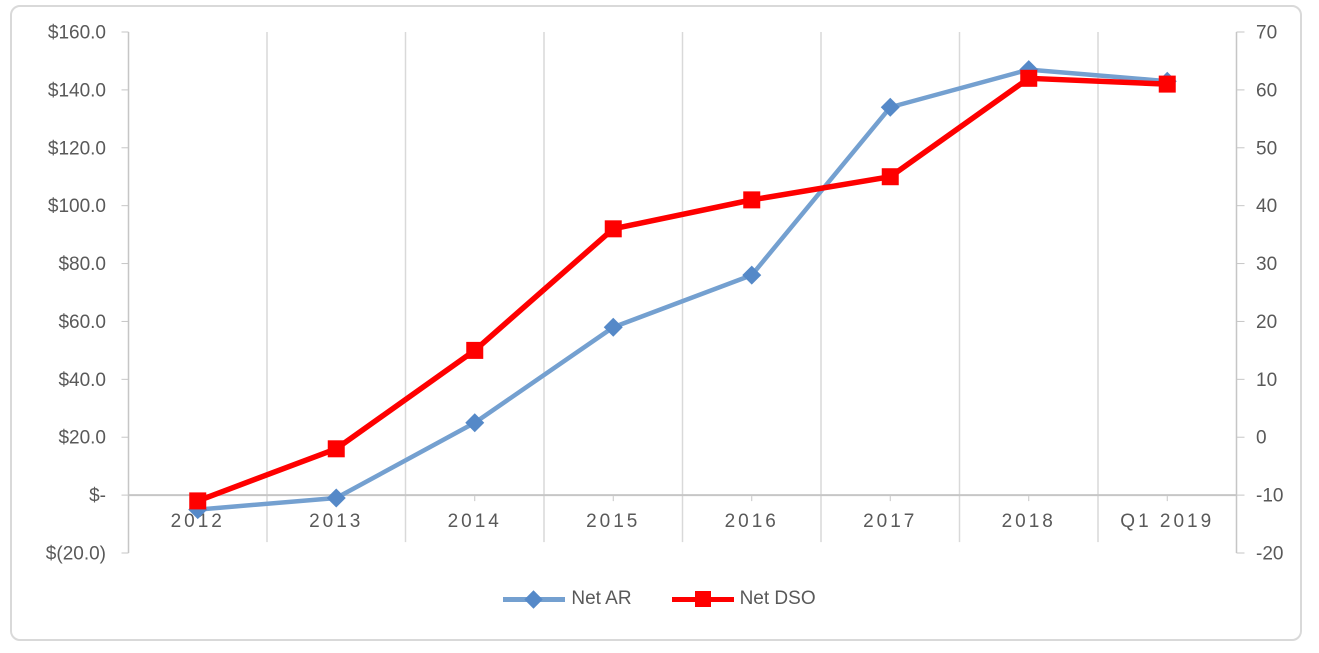  I want to click on left-axis-tick-label: $160.0, so click(77, 33).